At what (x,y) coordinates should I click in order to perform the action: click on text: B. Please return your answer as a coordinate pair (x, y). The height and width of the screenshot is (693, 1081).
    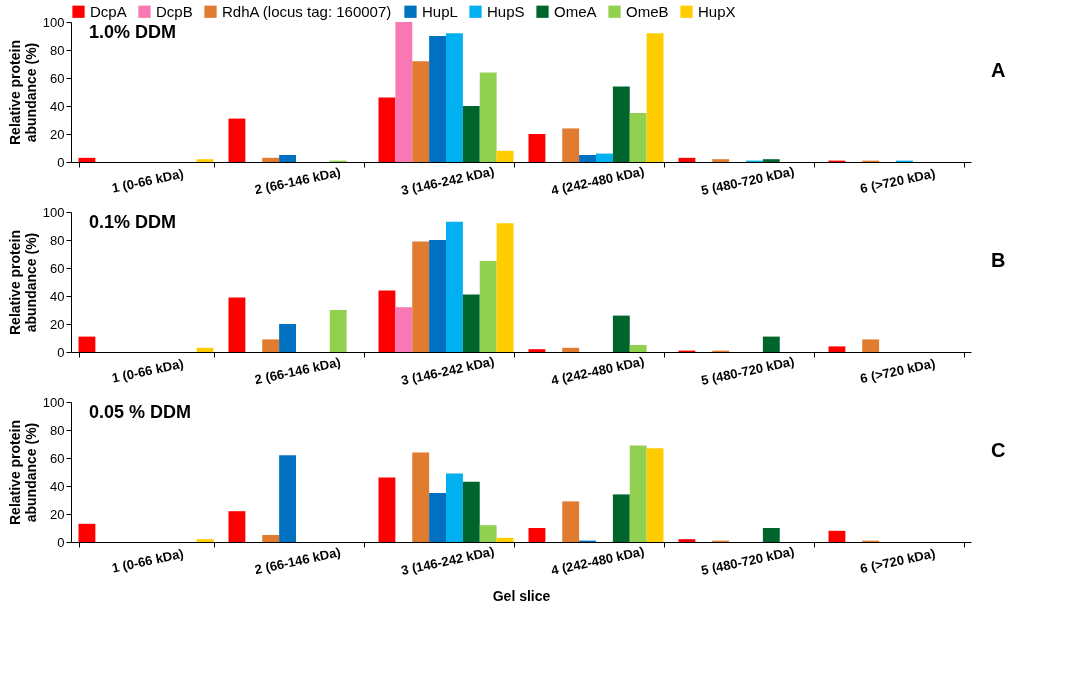
    Looking at the image, I should click on (998, 260).